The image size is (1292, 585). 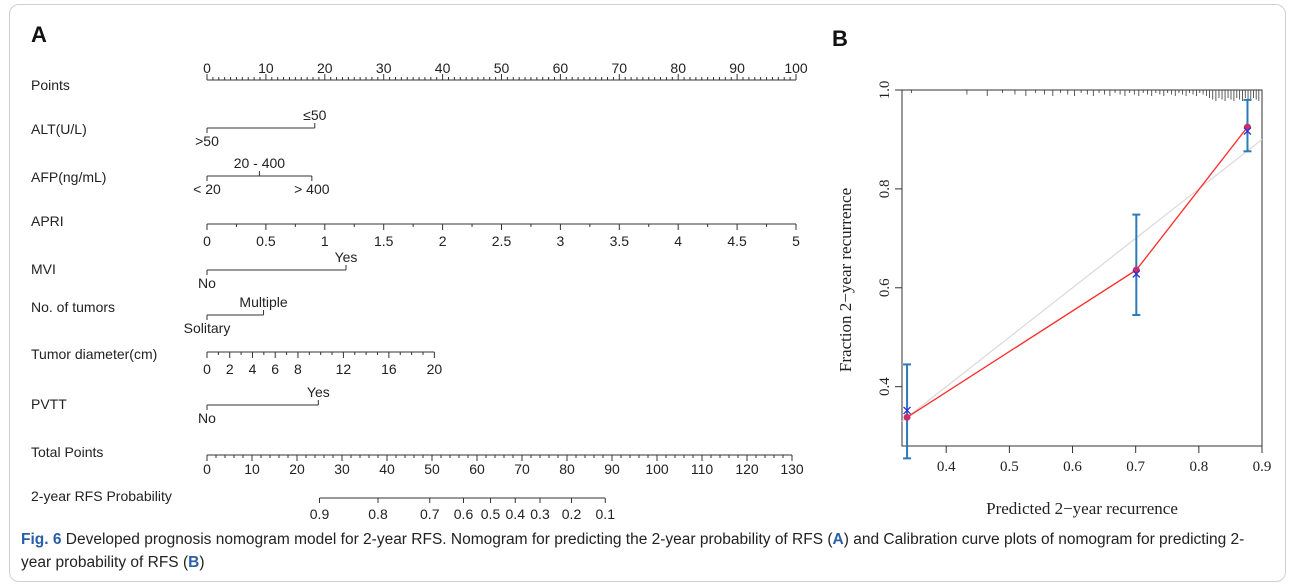 What do you see at coordinates (443, 68) in the screenshot?
I see `points-tick-label: 40` at bounding box center [443, 68].